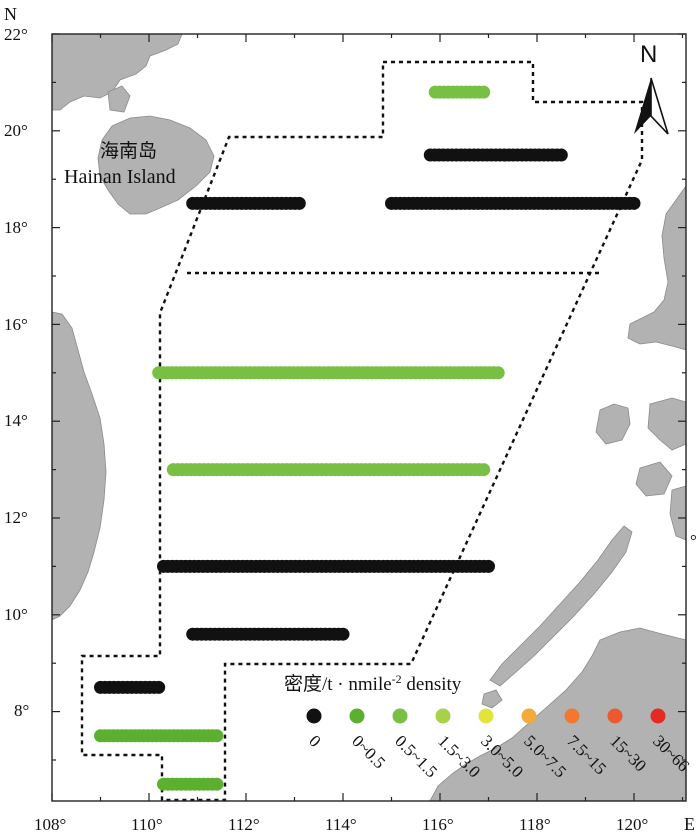  I want to click on lon-label-110: 110°, so click(147, 824).